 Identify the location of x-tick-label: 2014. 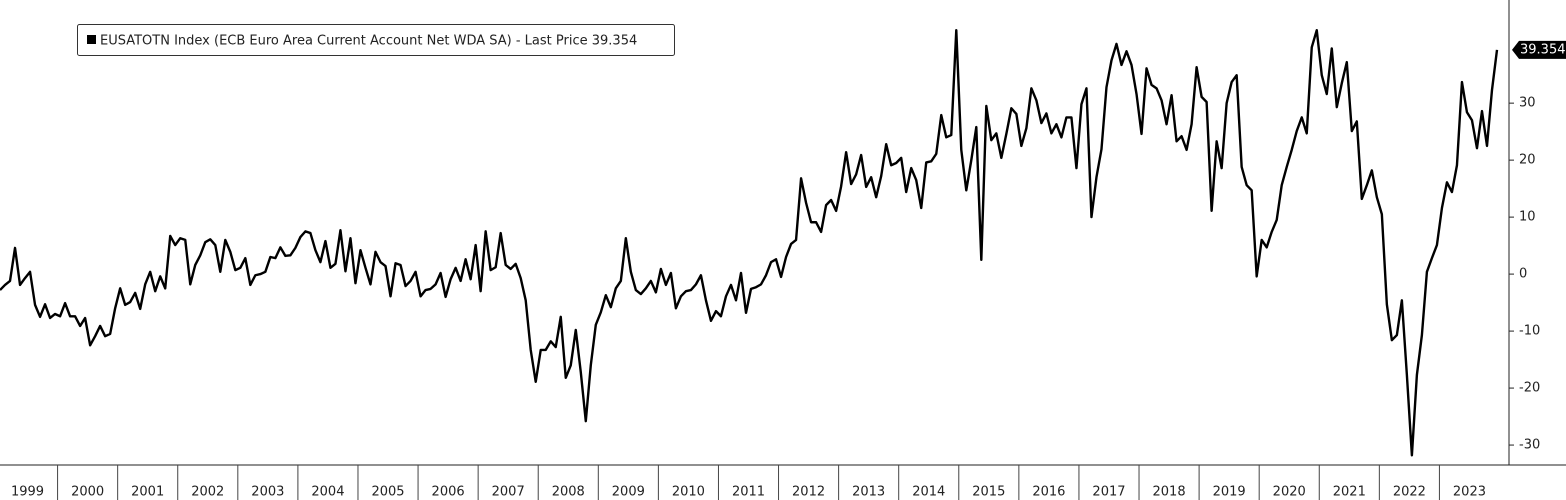
(928, 492).